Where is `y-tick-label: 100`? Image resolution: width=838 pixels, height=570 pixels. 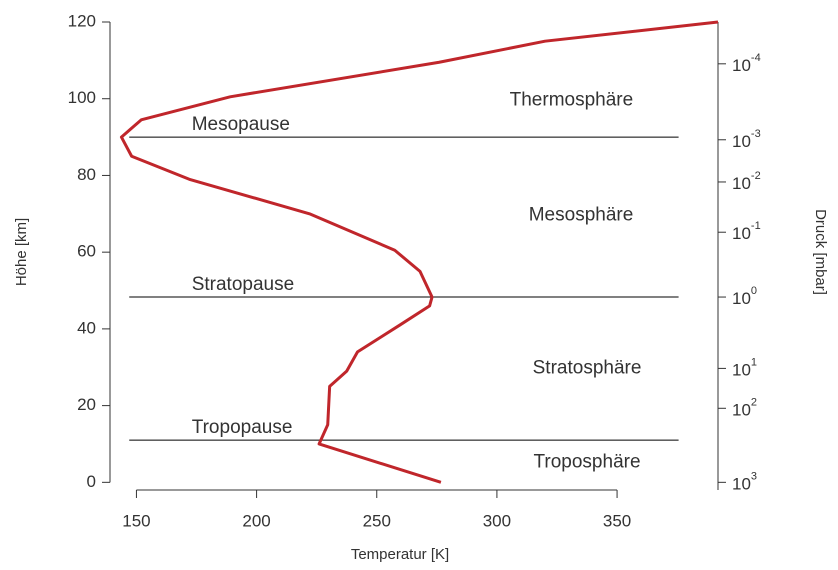 y-tick-label: 100 is located at coordinates (82, 97).